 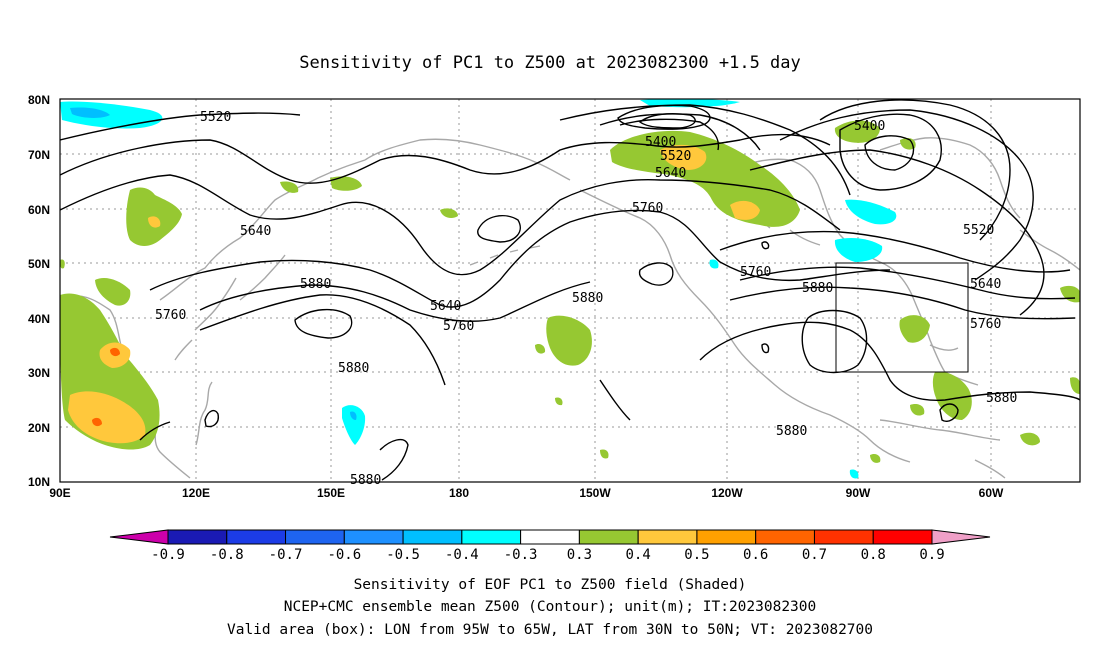 What do you see at coordinates (696, 555) in the screenshot?
I see `colorbar-tick-label: 0.5` at bounding box center [696, 555].